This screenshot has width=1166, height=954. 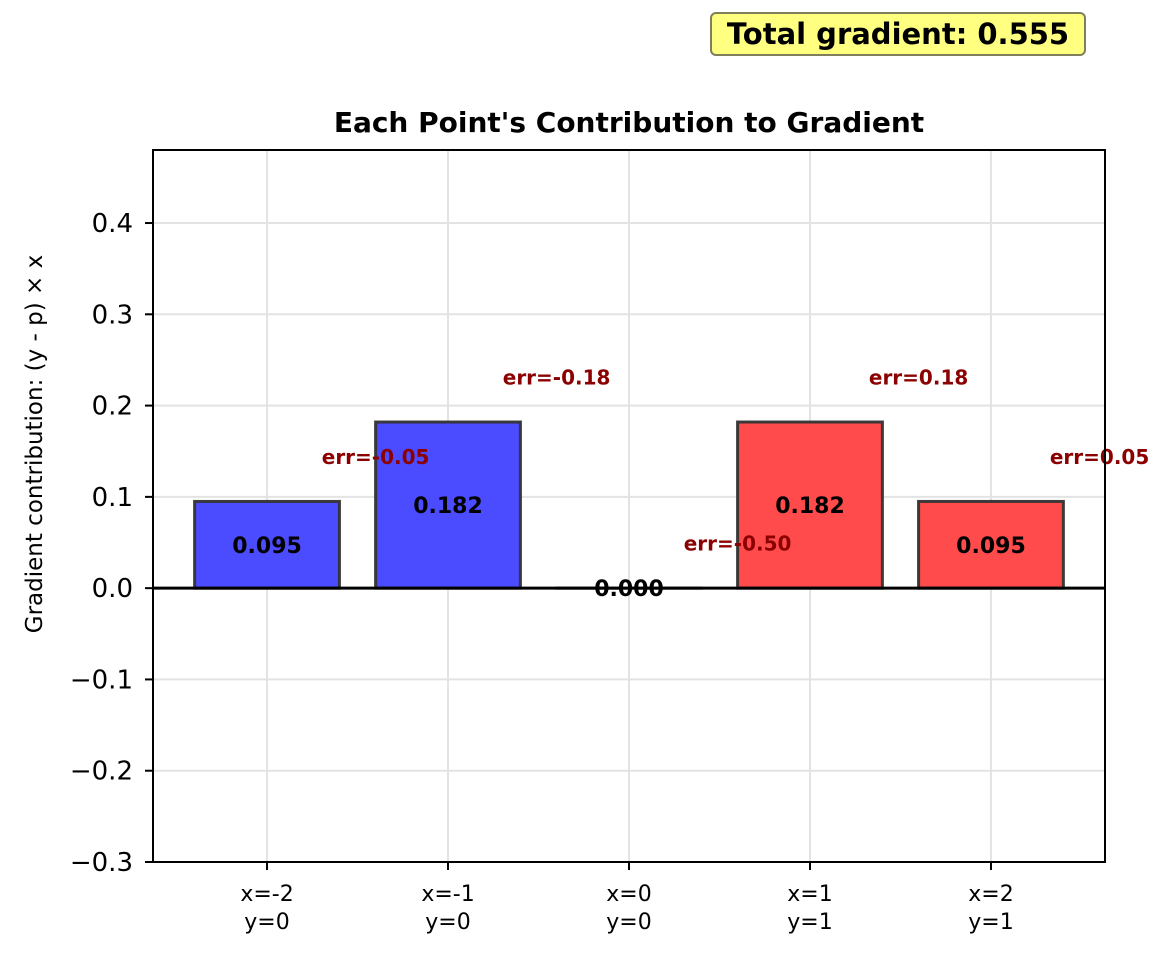 What do you see at coordinates (629, 122) in the screenshot?
I see `chart-title: Each Point's Contribution to Gradient` at bounding box center [629, 122].